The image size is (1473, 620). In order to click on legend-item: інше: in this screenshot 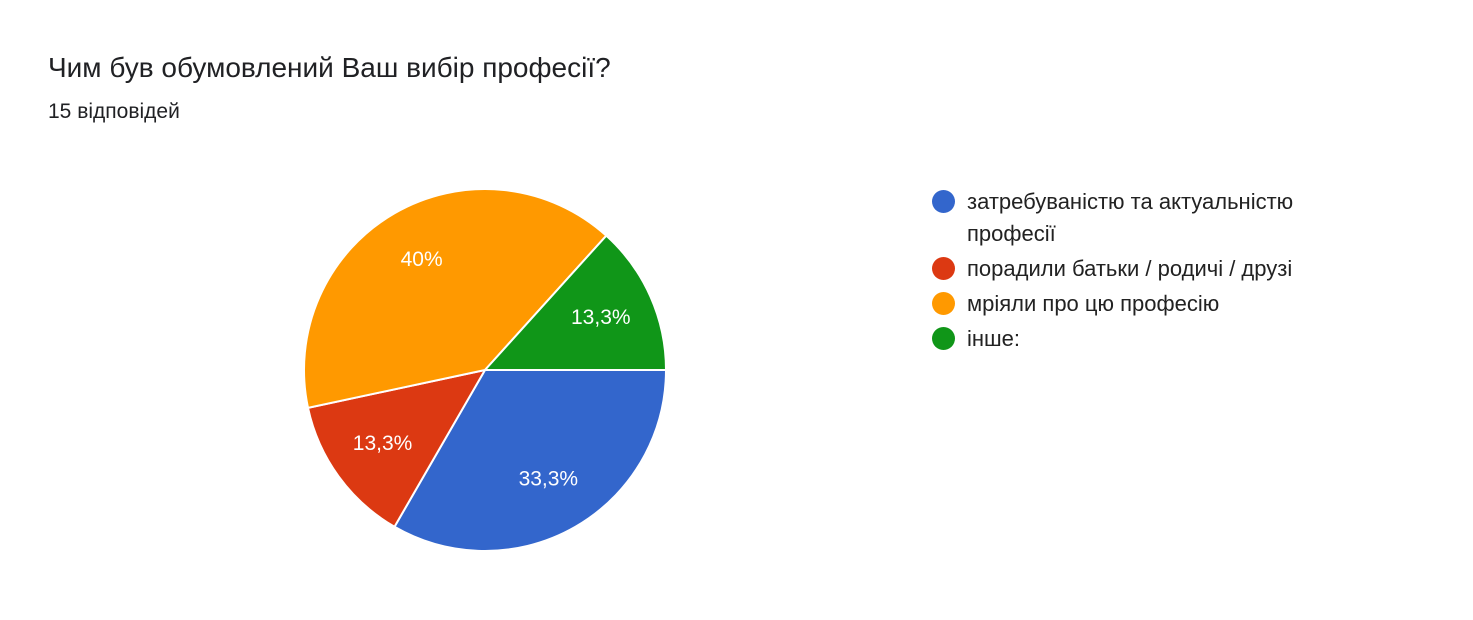, I will do `click(1130, 339)`.